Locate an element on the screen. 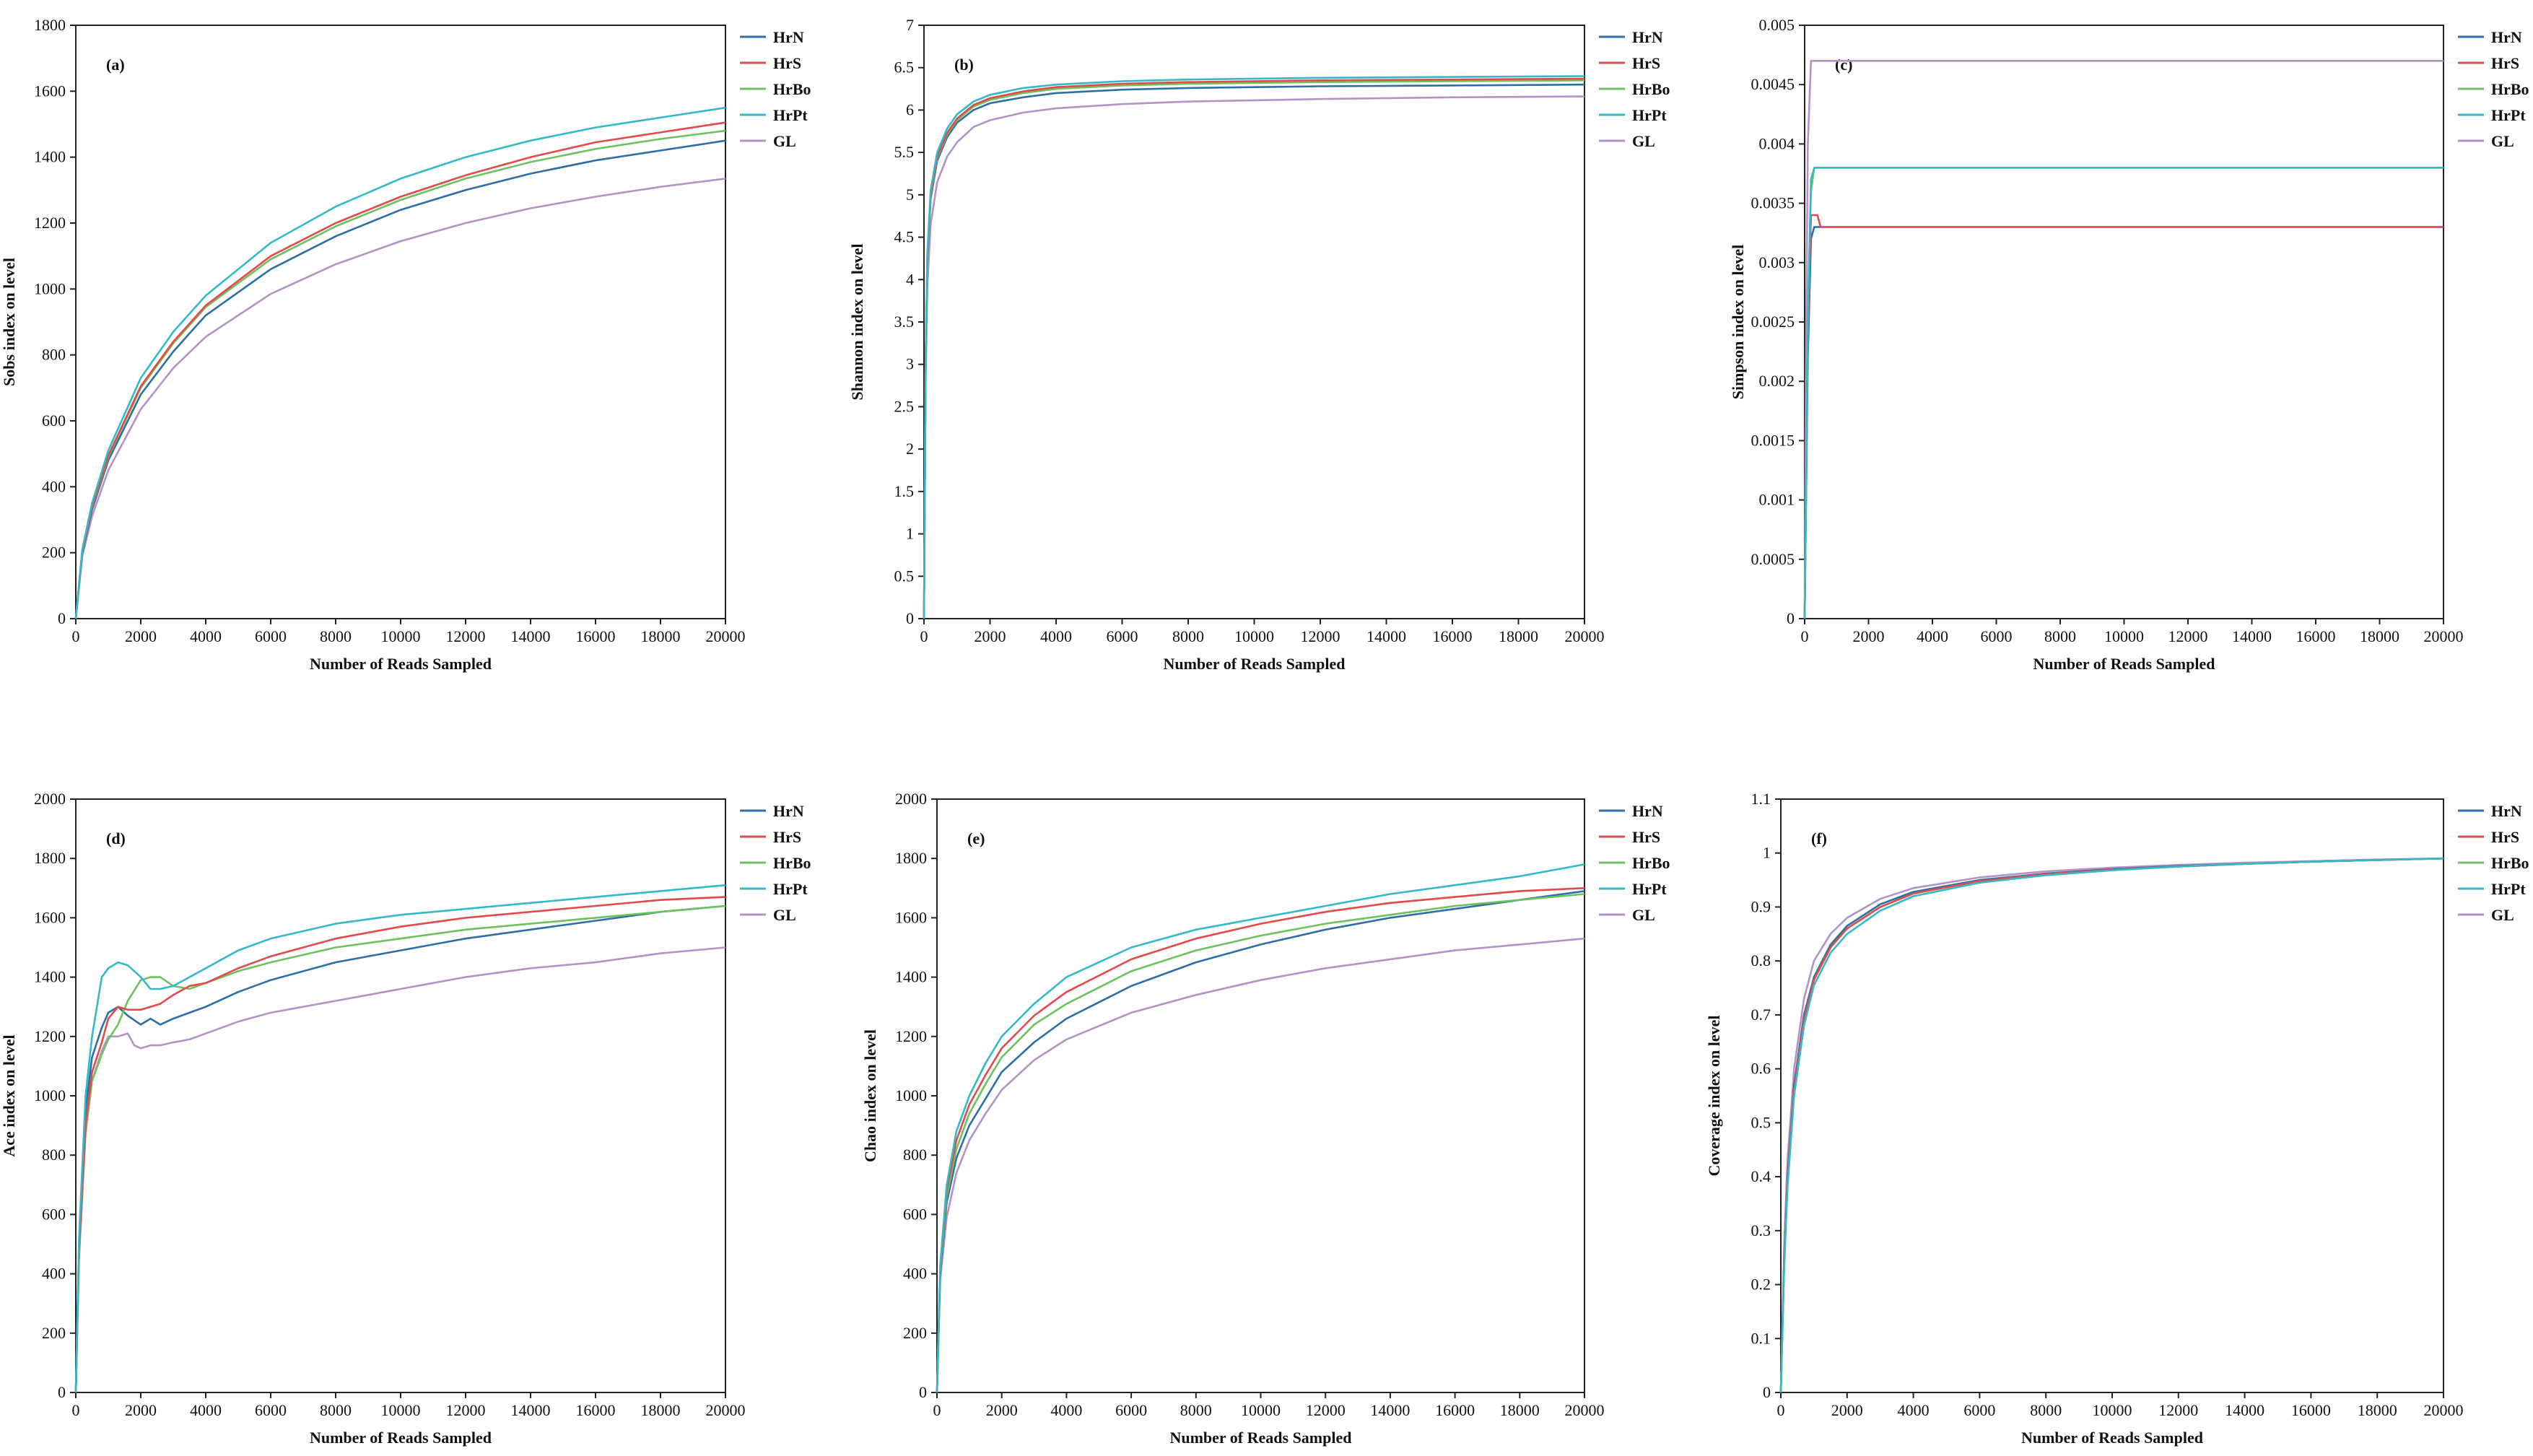 This screenshot has width=2533, height=1456. y-tick-label: 0.0045 is located at coordinates (1773, 84).